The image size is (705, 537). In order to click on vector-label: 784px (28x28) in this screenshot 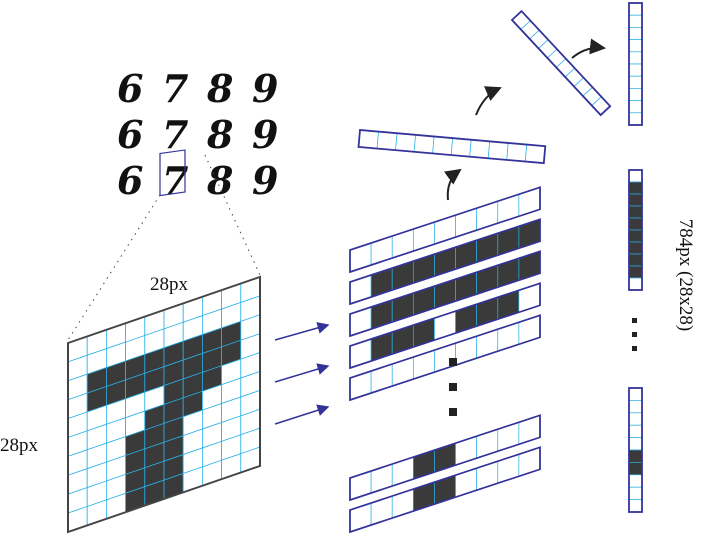, I will do `click(685, 275)`.